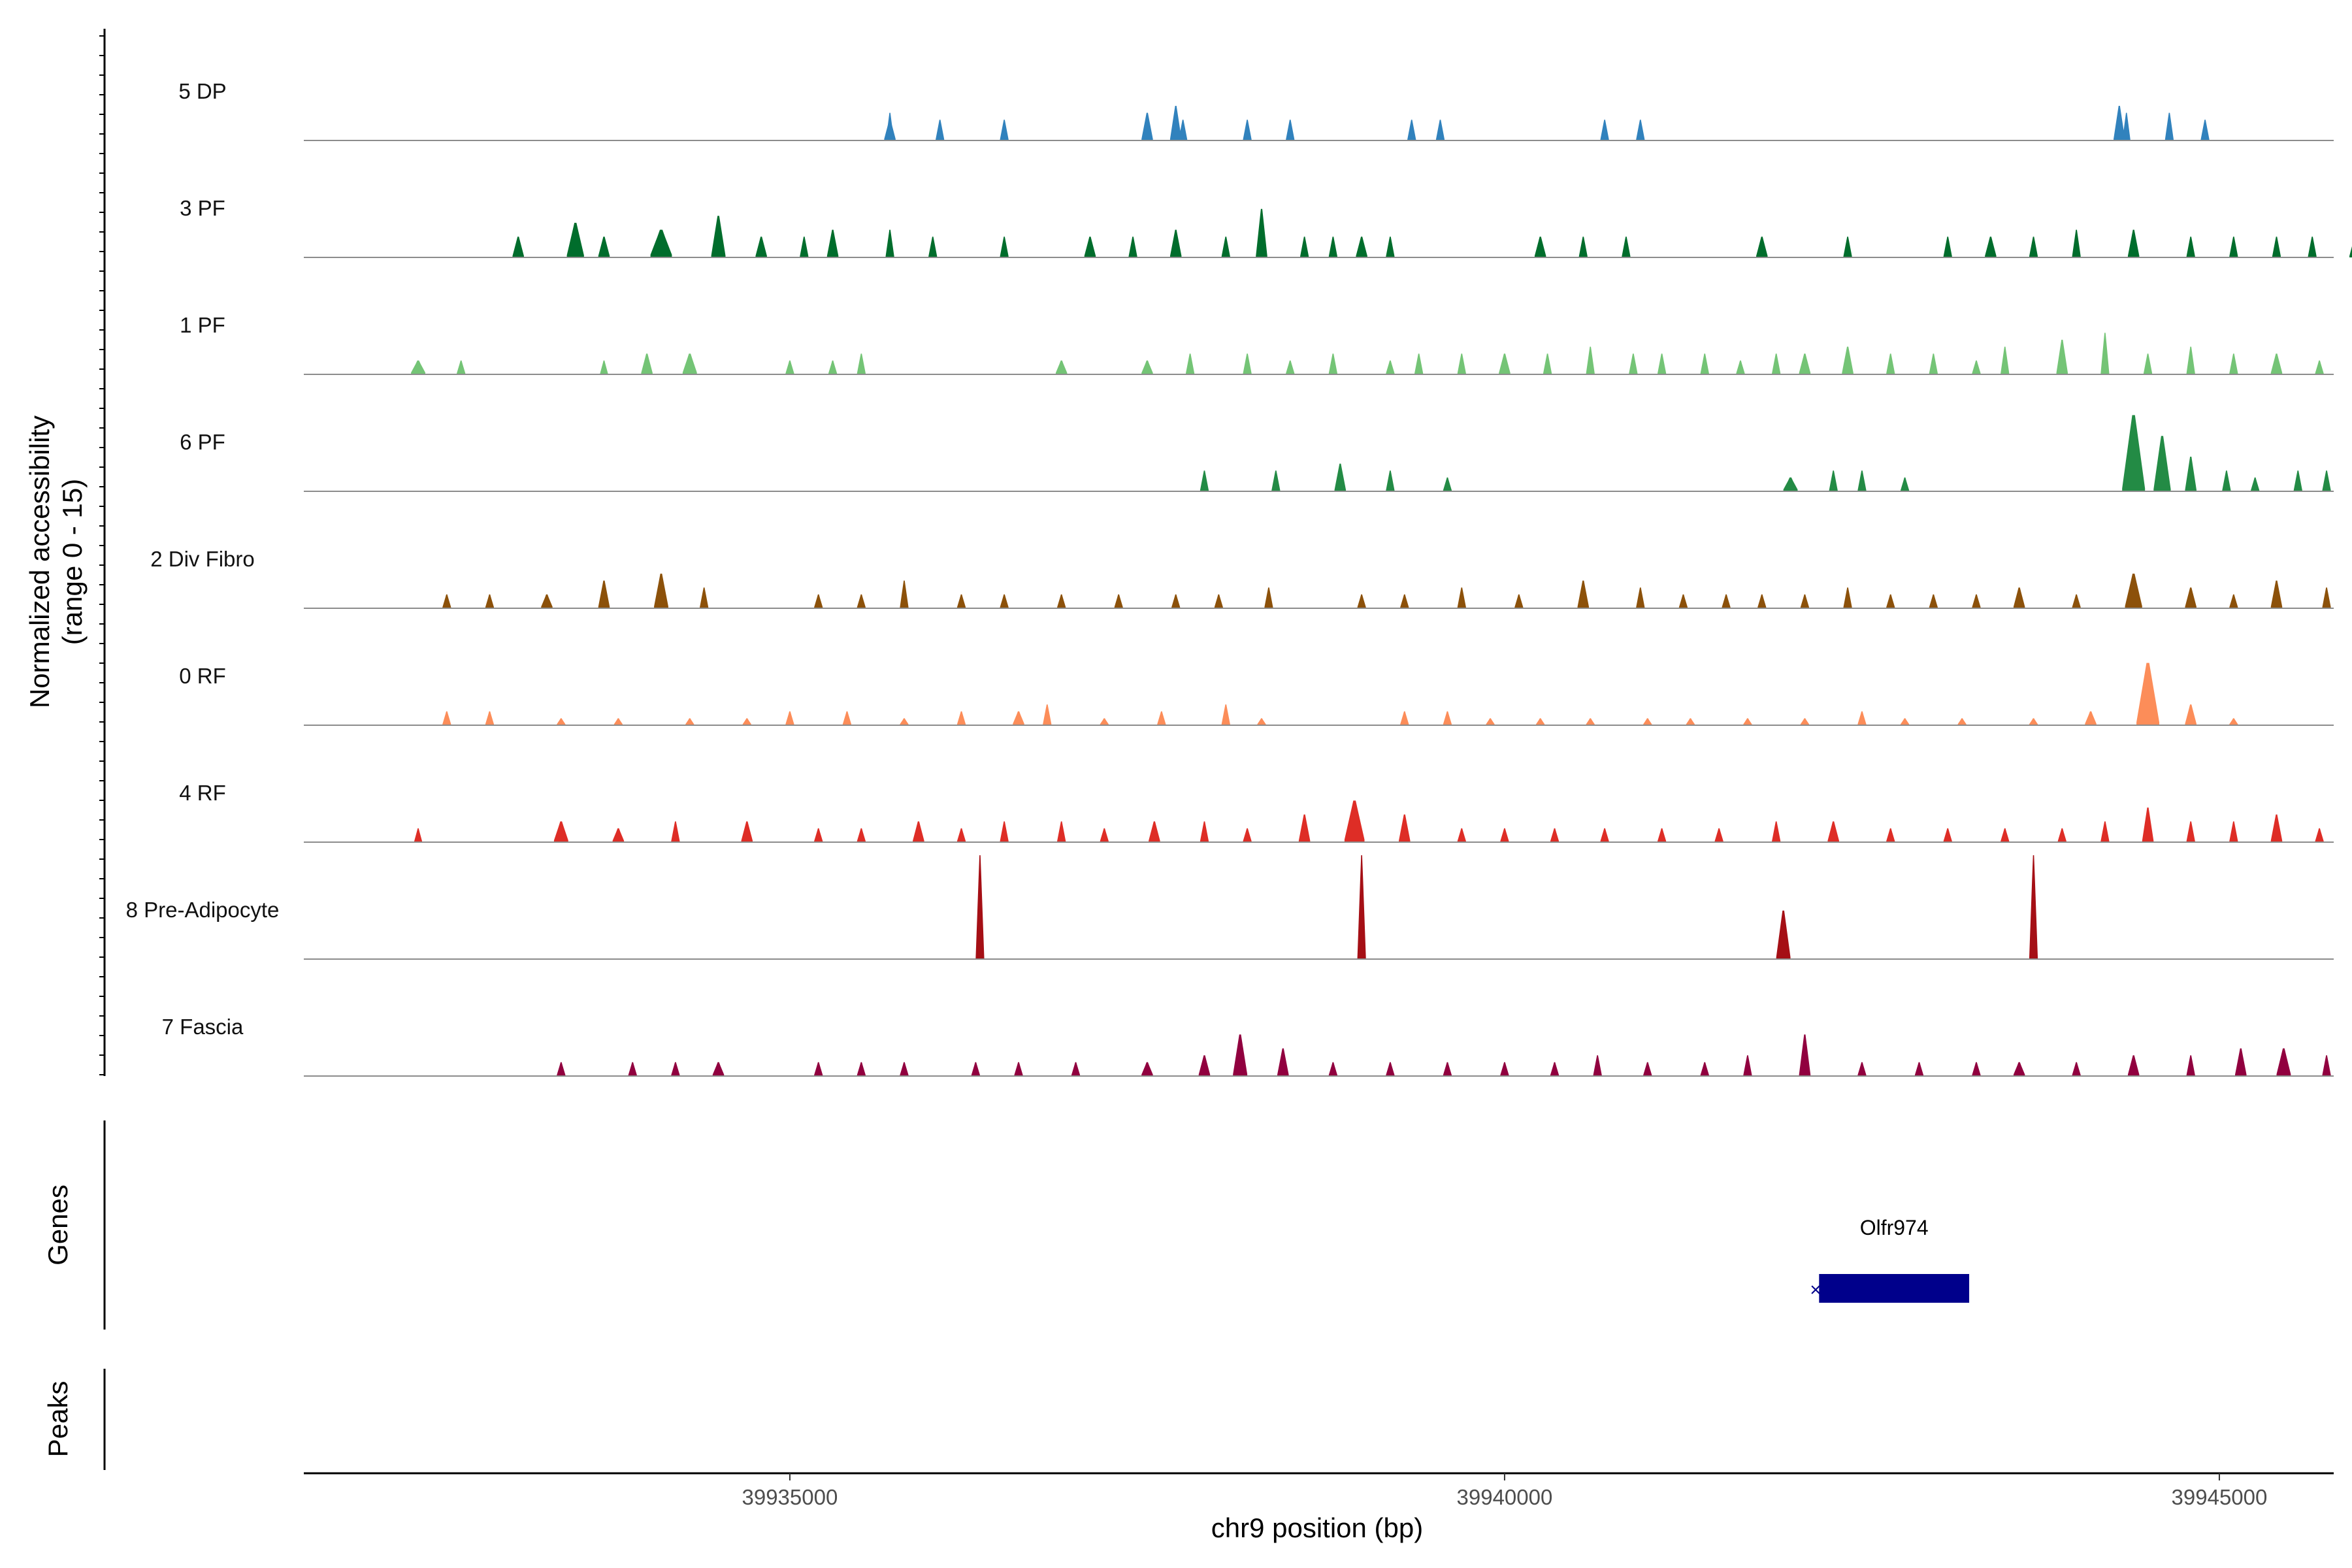 Image resolution: width=2352 pixels, height=1568 pixels. I want to click on x-tick-label: 39945000, so click(2220, 1497).